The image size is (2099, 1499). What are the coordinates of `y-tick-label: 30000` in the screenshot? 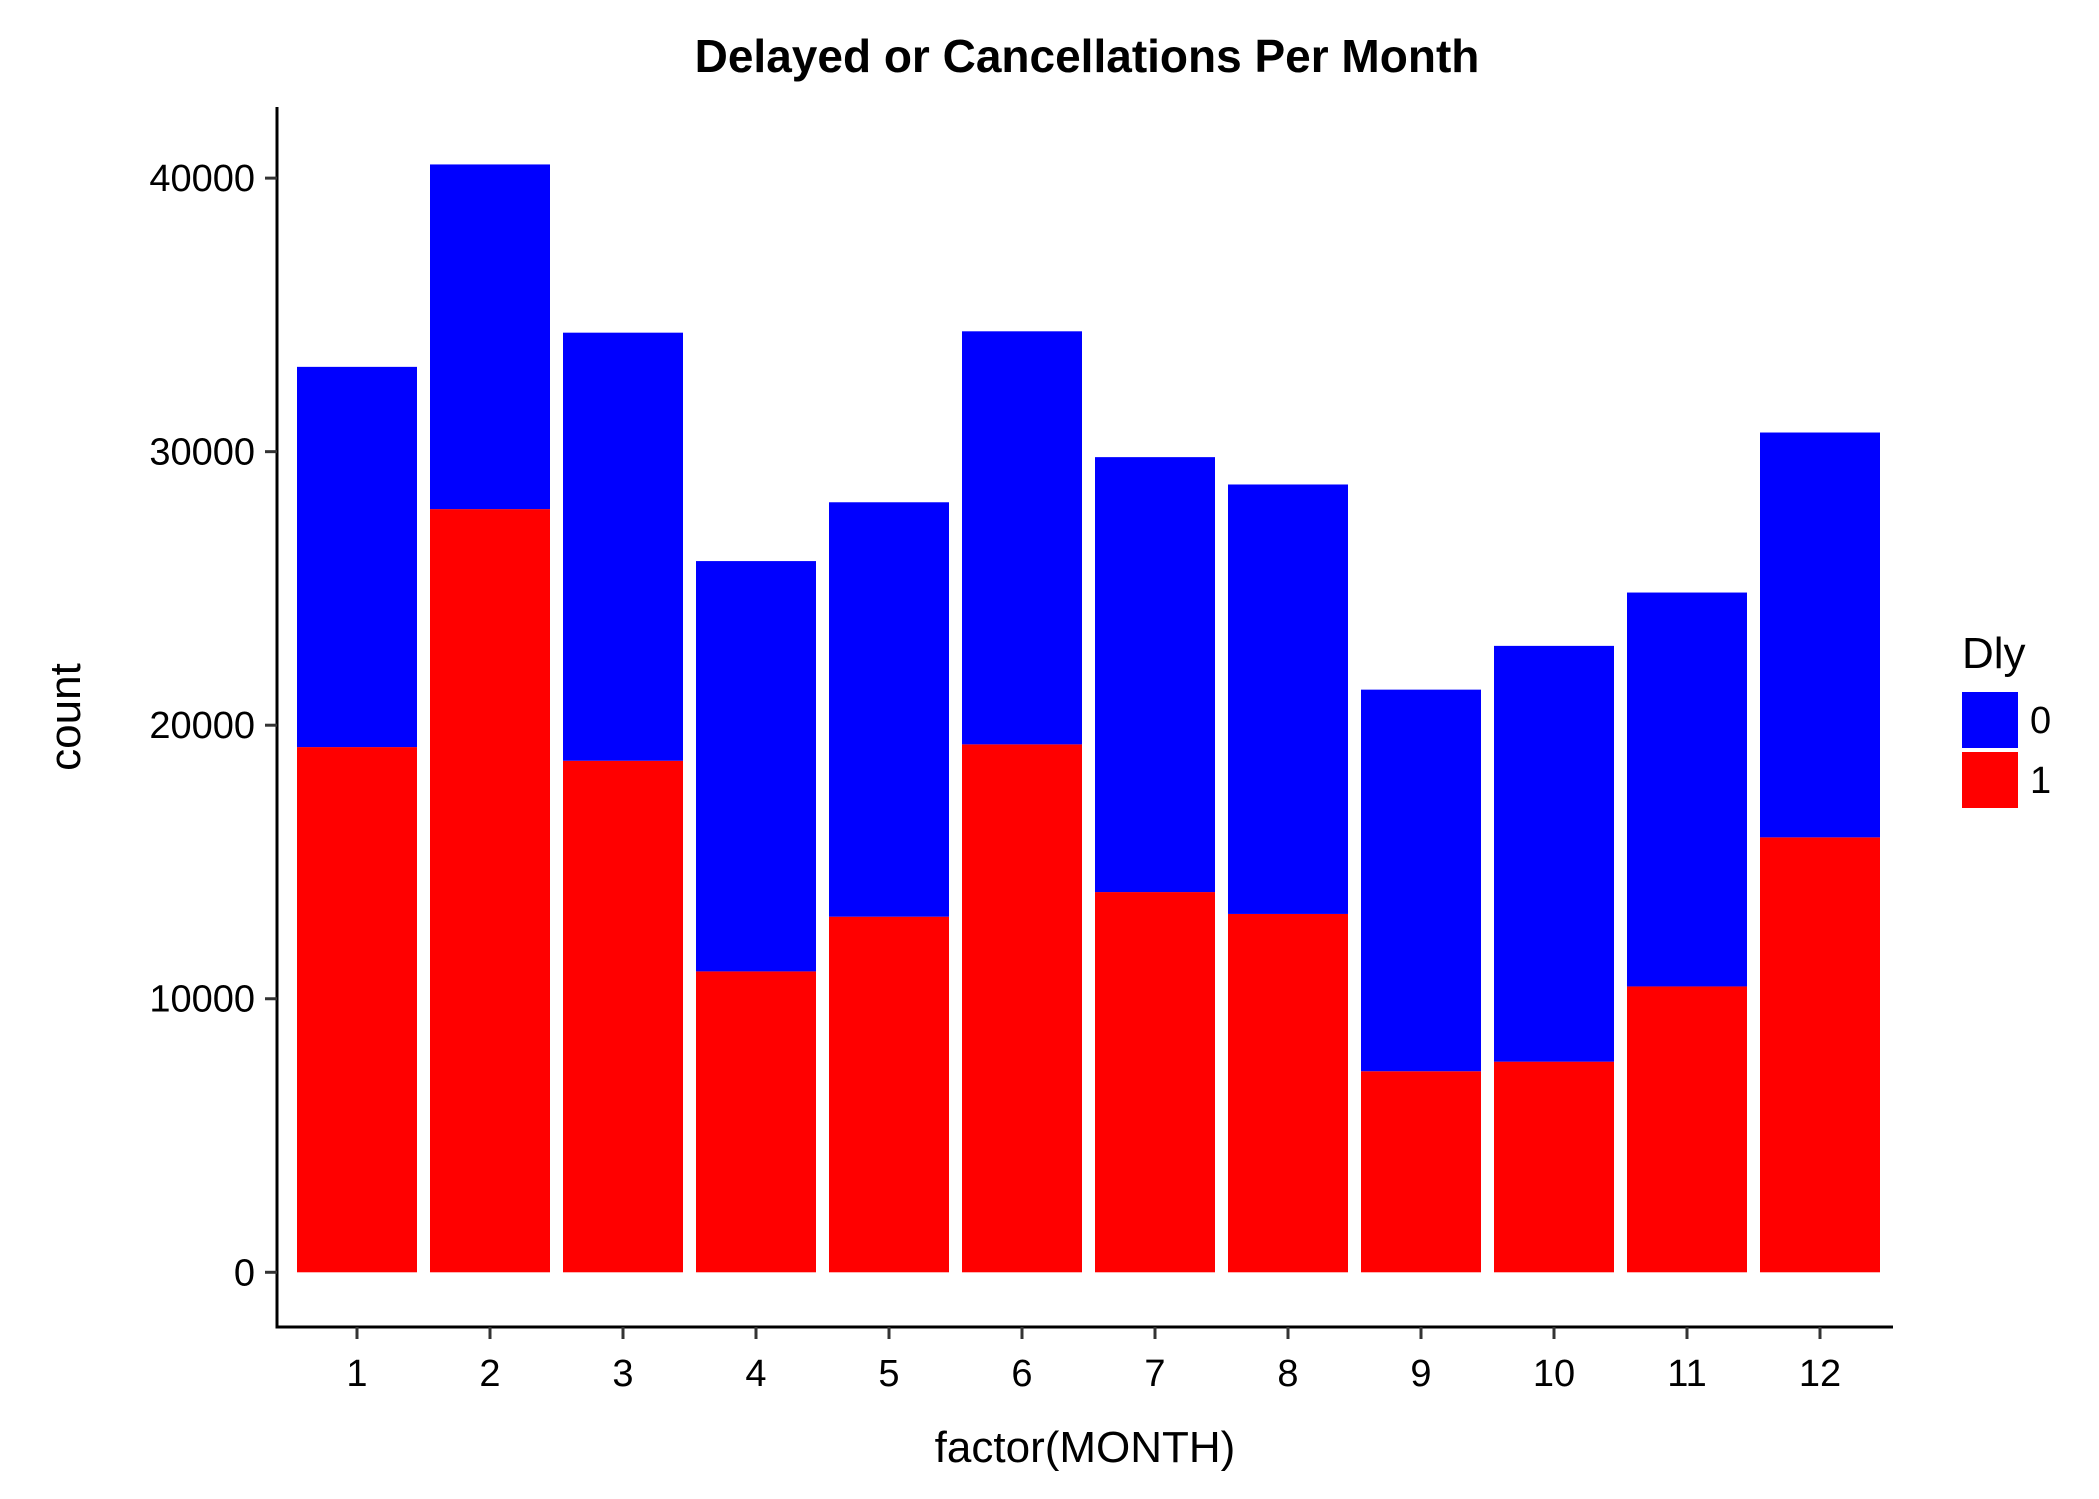 It's located at (202, 453).